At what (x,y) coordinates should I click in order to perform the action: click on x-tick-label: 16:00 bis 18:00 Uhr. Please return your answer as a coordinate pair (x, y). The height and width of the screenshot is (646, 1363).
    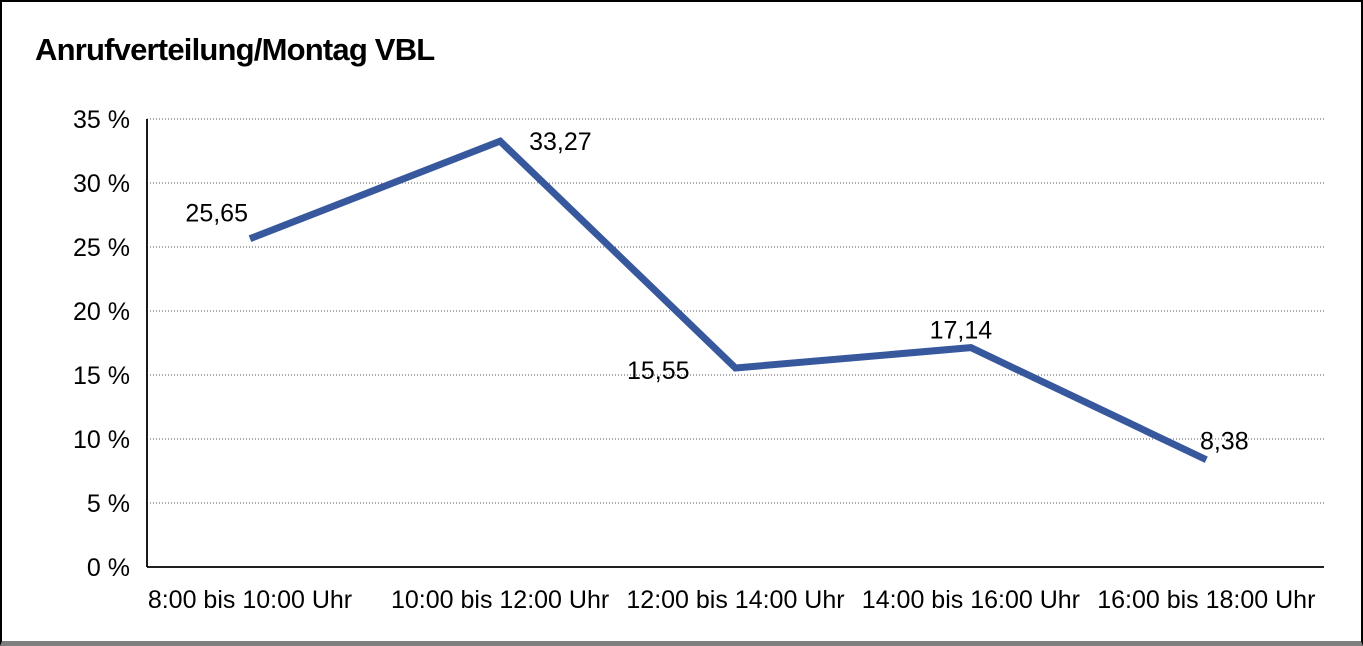
    Looking at the image, I should click on (1206, 600).